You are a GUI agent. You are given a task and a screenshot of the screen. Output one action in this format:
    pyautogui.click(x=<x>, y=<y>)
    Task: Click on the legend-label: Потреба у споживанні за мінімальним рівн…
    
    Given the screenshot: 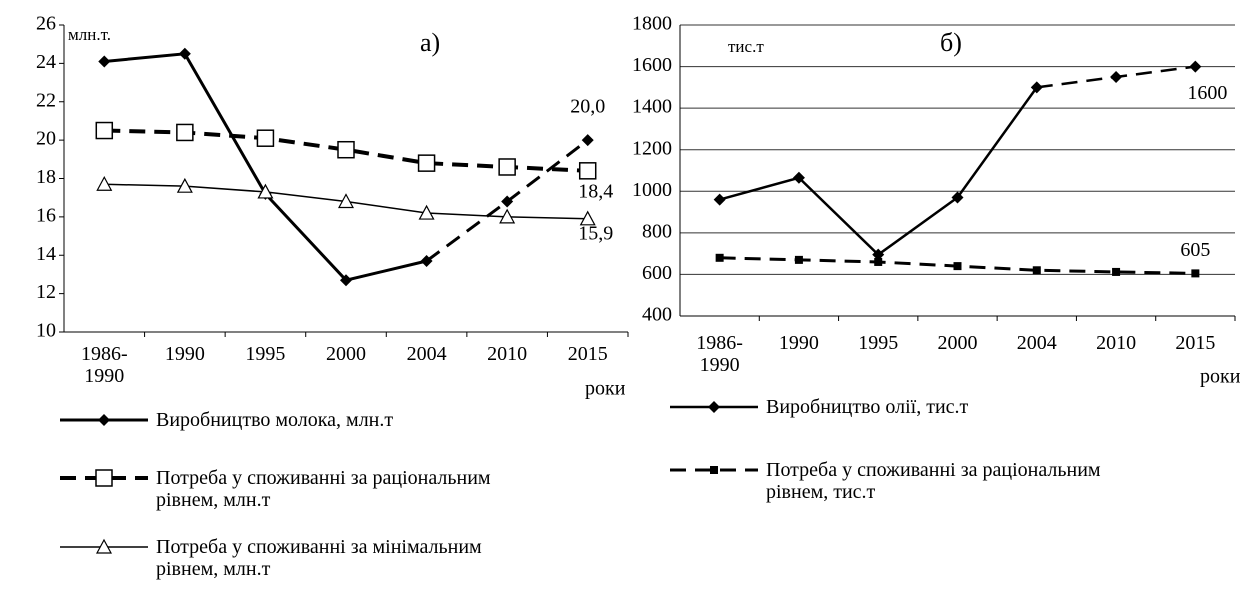 What is the action you would take?
    pyautogui.click(x=319, y=558)
    